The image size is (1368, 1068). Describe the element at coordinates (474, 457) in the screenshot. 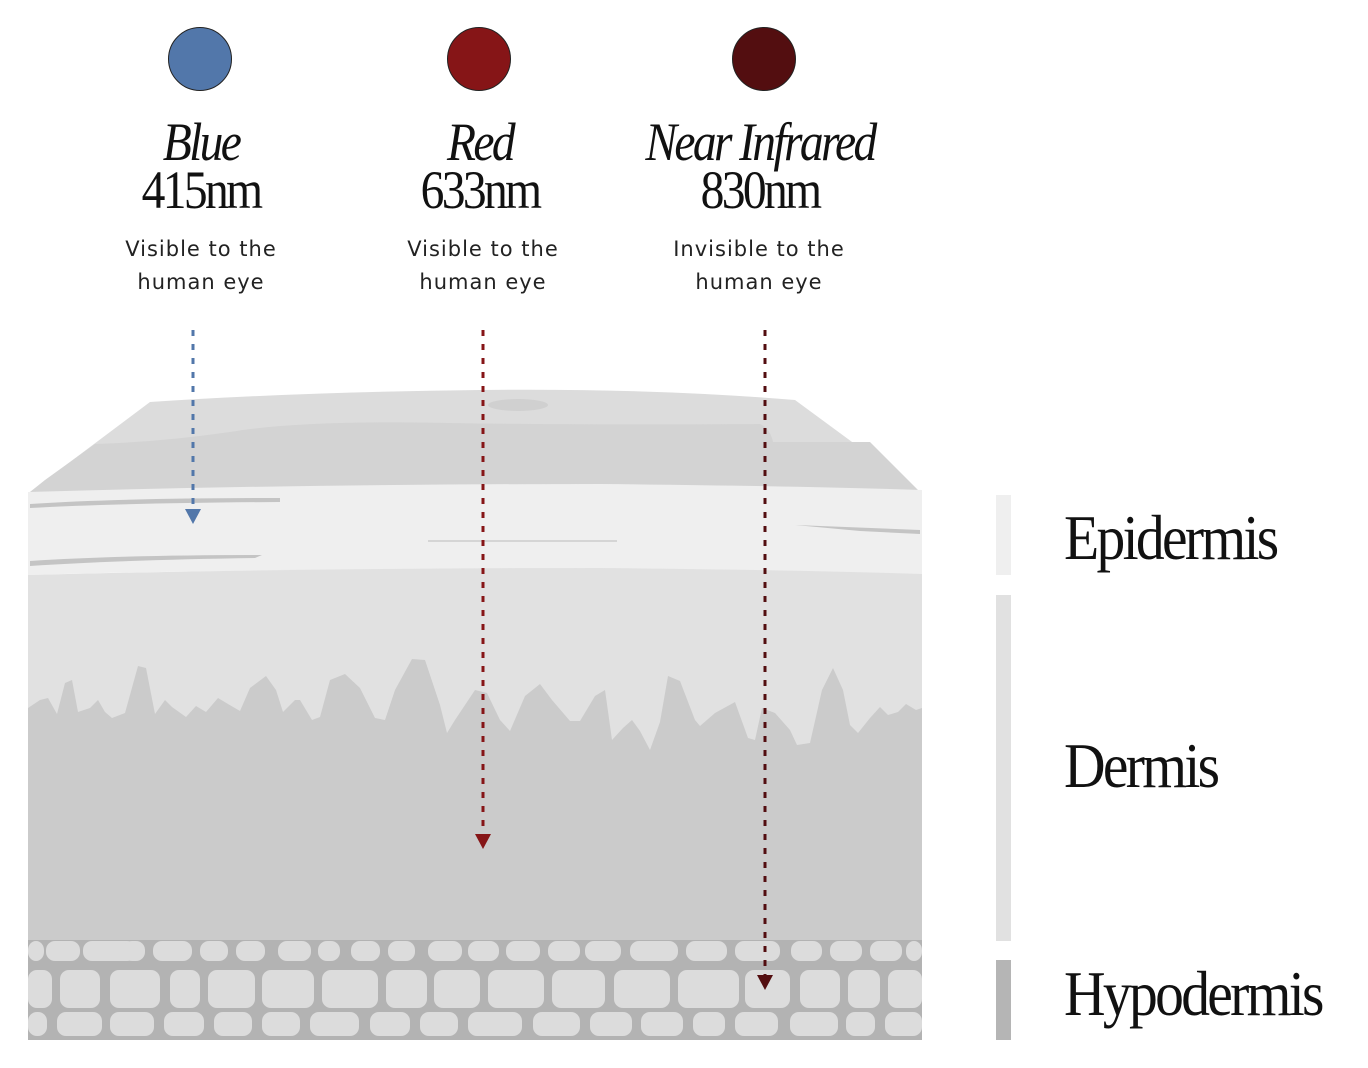

I see `skin-surface-band` at that location.